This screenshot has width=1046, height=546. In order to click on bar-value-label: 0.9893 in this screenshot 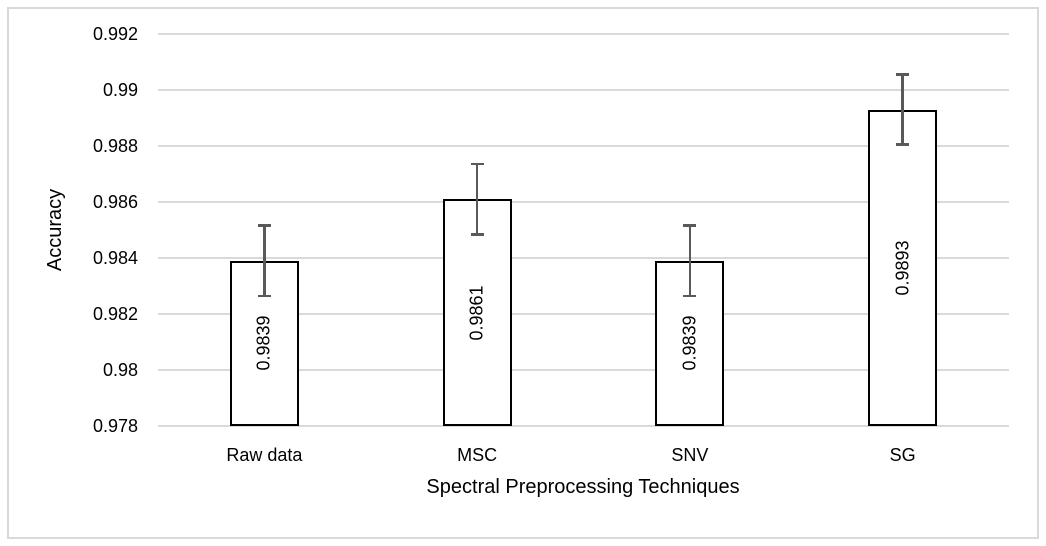, I will do `click(902, 268)`.